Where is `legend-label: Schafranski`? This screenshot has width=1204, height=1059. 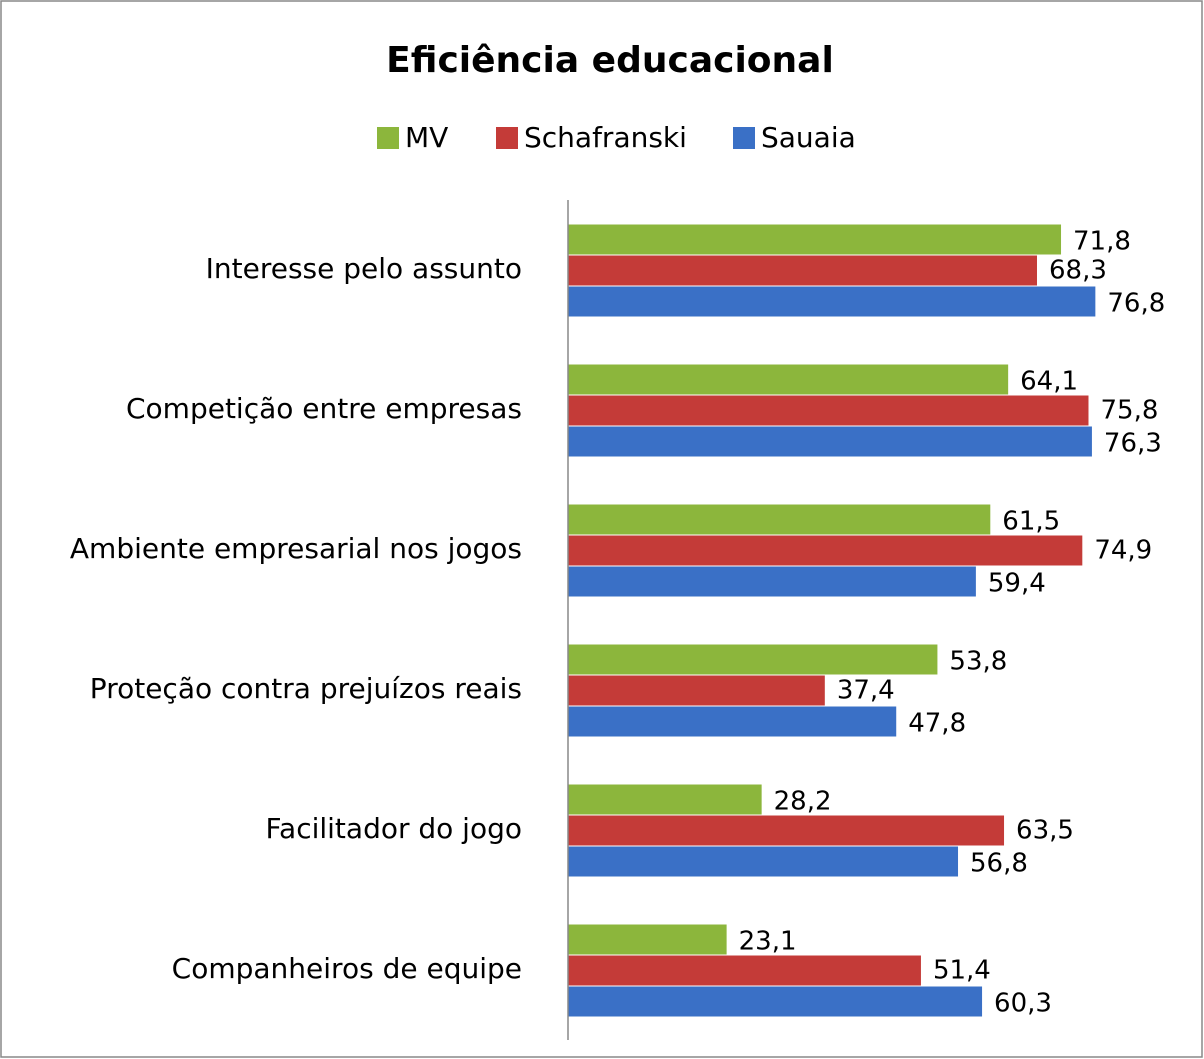 legend-label: Schafranski is located at coordinates (605, 137).